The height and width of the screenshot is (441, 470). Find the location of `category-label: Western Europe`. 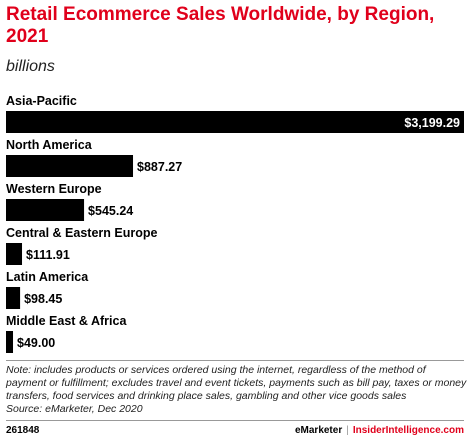

category-label: Western Europe is located at coordinates (54, 189).